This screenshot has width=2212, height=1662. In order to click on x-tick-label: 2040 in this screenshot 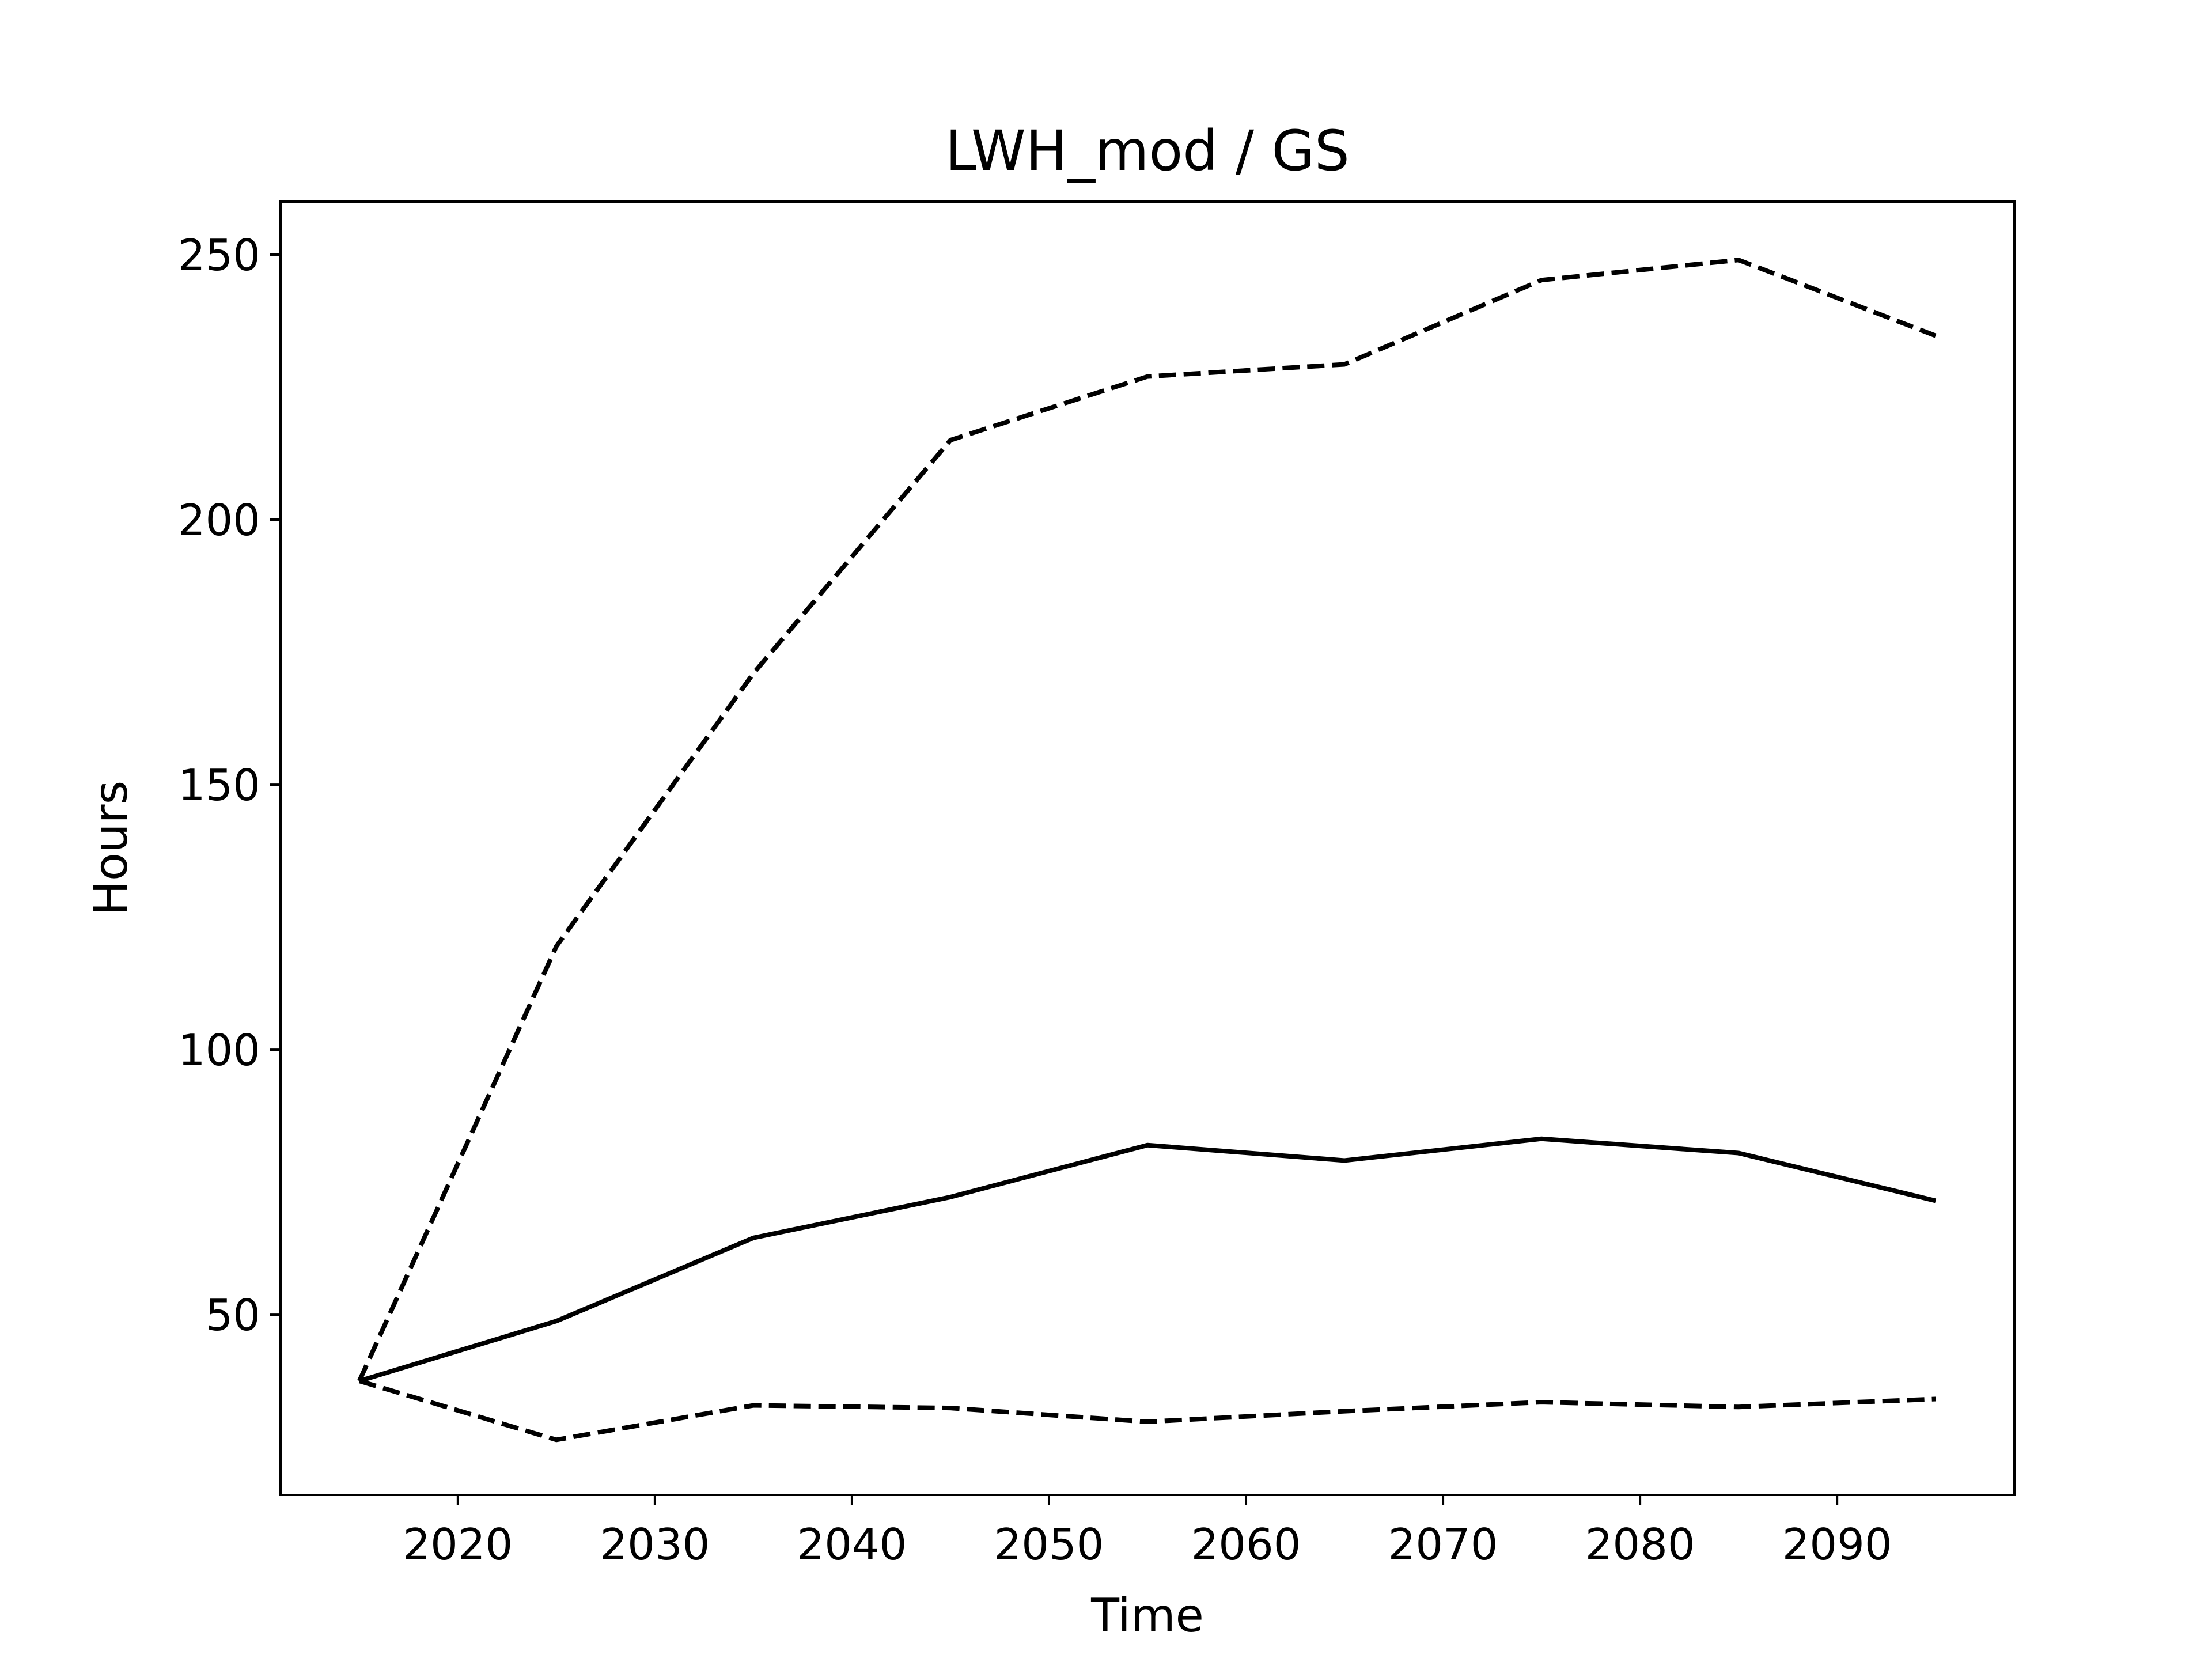, I will do `click(852, 1544)`.